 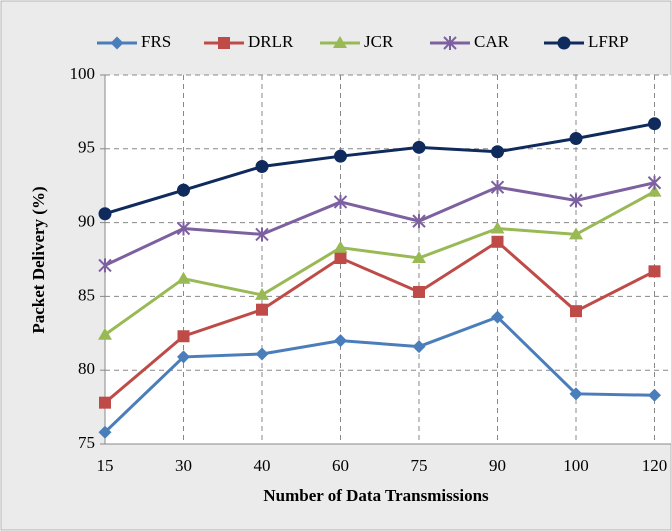 What do you see at coordinates (86, 294) in the screenshot?
I see `y-tick-label: 85` at bounding box center [86, 294].